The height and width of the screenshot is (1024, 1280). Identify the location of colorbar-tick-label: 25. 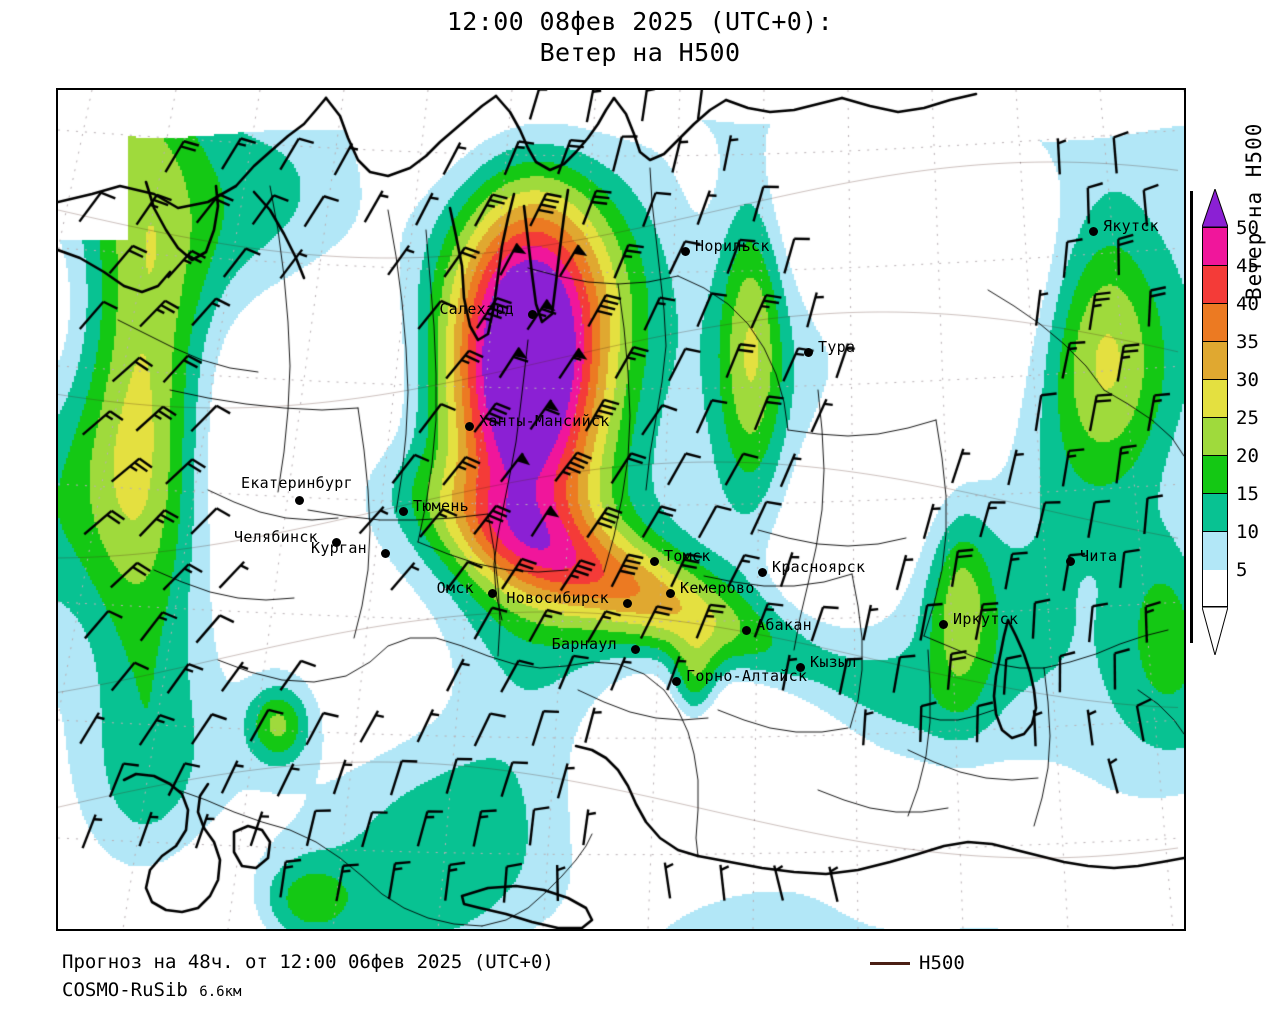
(1247, 418).